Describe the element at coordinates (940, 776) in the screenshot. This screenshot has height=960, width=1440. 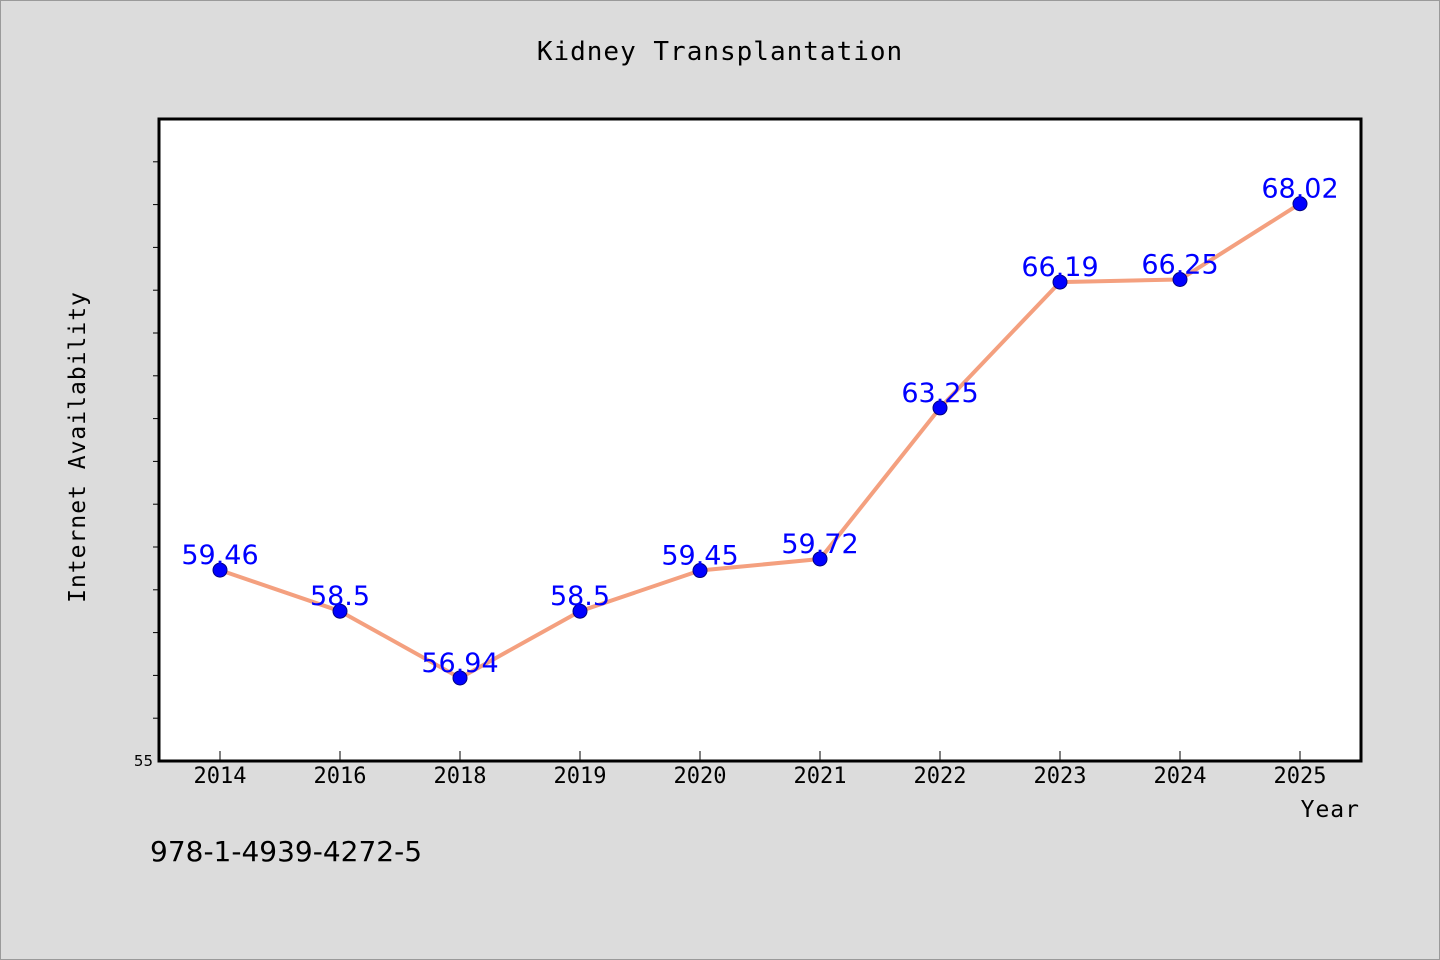
I see `x-tick-label: 2022` at that location.